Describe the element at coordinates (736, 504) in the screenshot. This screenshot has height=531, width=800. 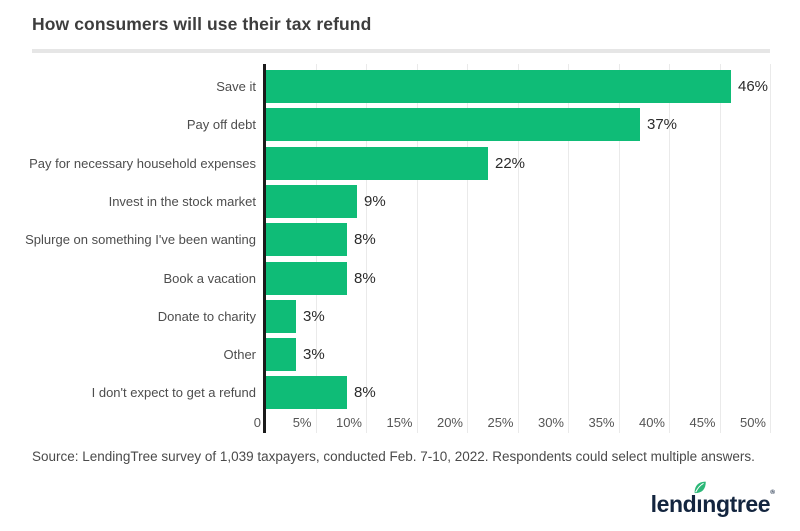
I see `logo-text-tail: ngtree` at that location.